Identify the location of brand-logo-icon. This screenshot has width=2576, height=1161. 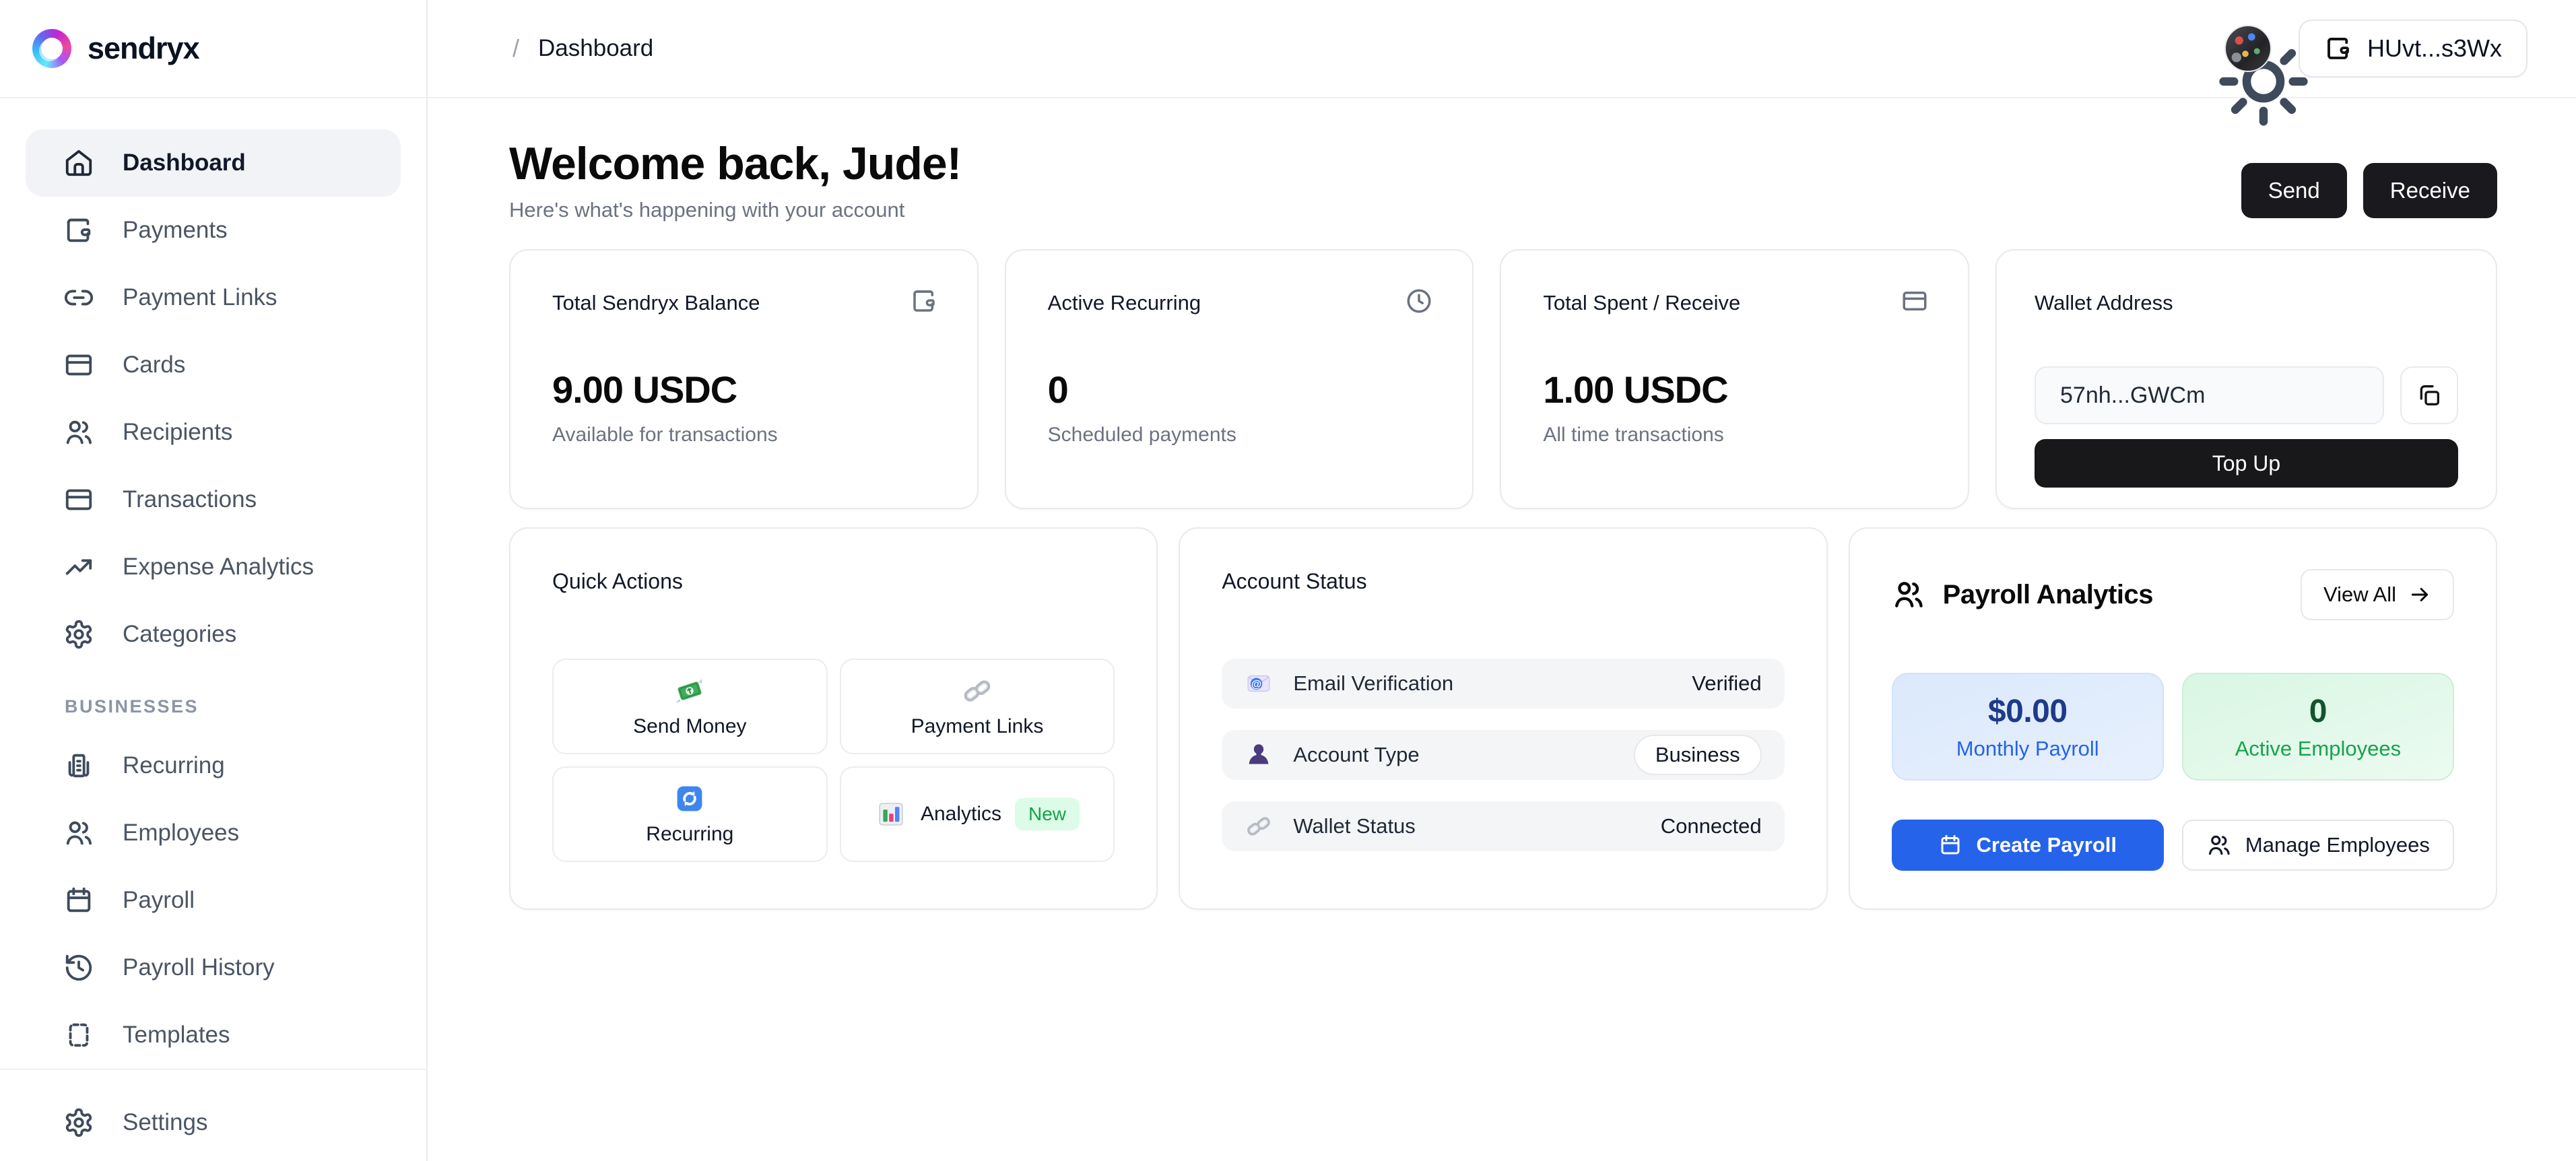
(51, 48).